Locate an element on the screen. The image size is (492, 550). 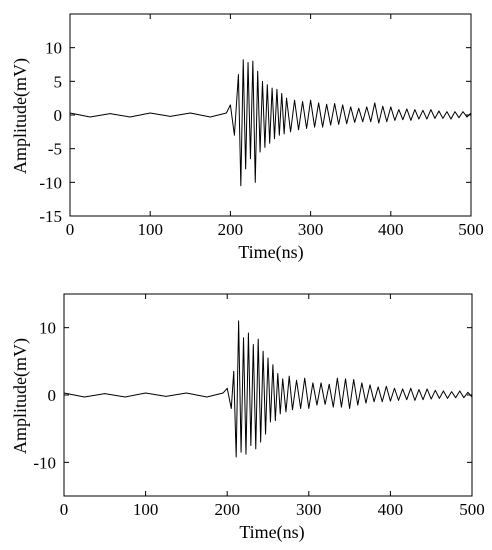
y-tick-label: 5 is located at coordinates (58, 81).